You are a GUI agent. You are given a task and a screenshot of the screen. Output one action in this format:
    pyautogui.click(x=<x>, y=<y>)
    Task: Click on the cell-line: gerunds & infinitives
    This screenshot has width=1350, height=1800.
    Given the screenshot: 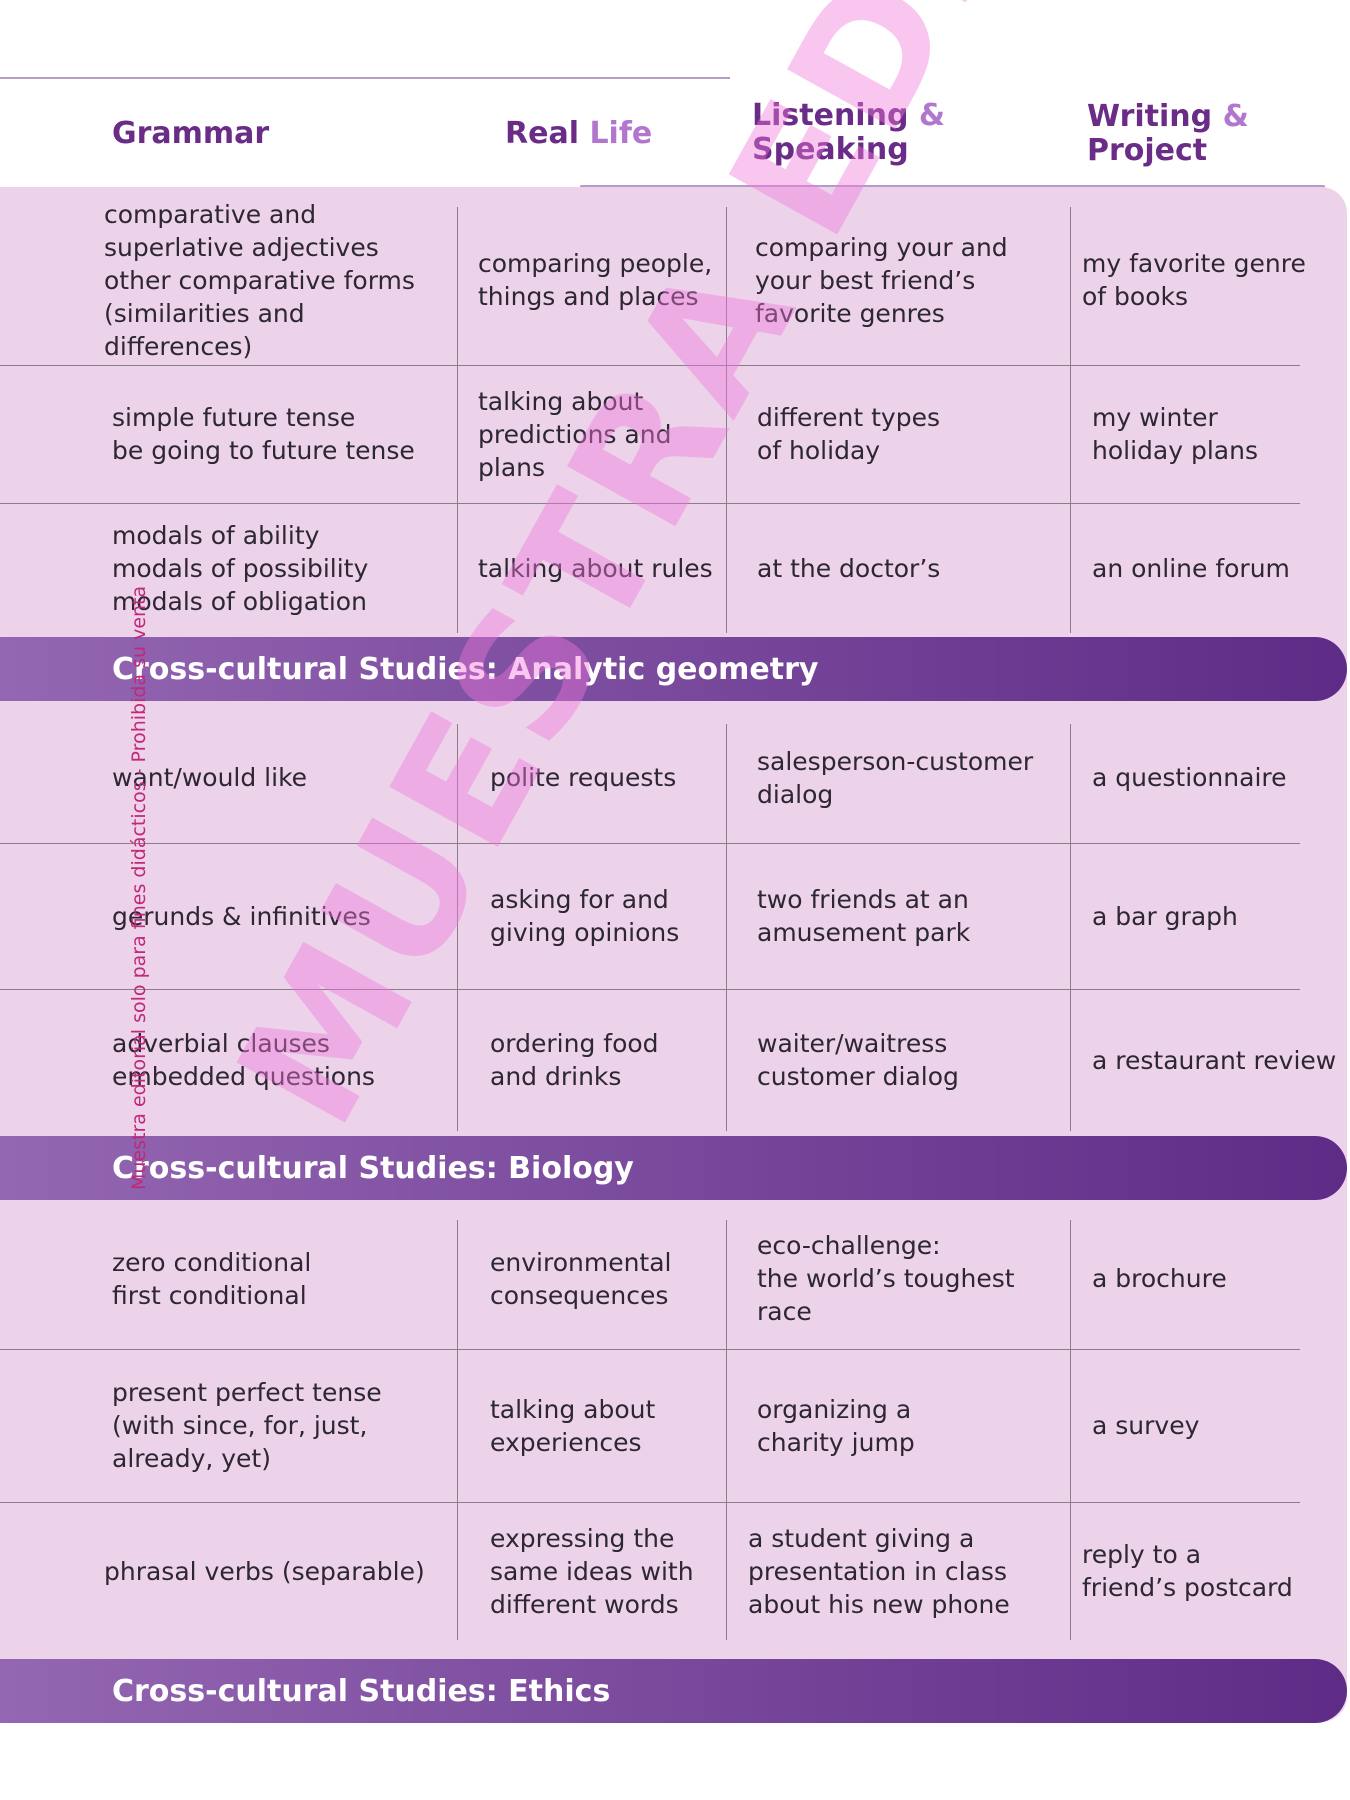 What is the action you would take?
    pyautogui.click(x=241, y=916)
    